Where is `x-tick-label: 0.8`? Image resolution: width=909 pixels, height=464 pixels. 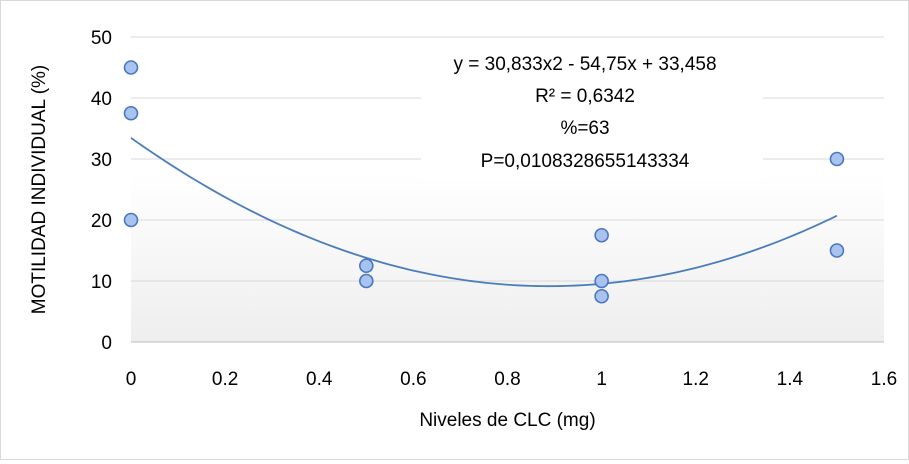 x-tick-label: 0.8 is located at coordinates (507, 379).